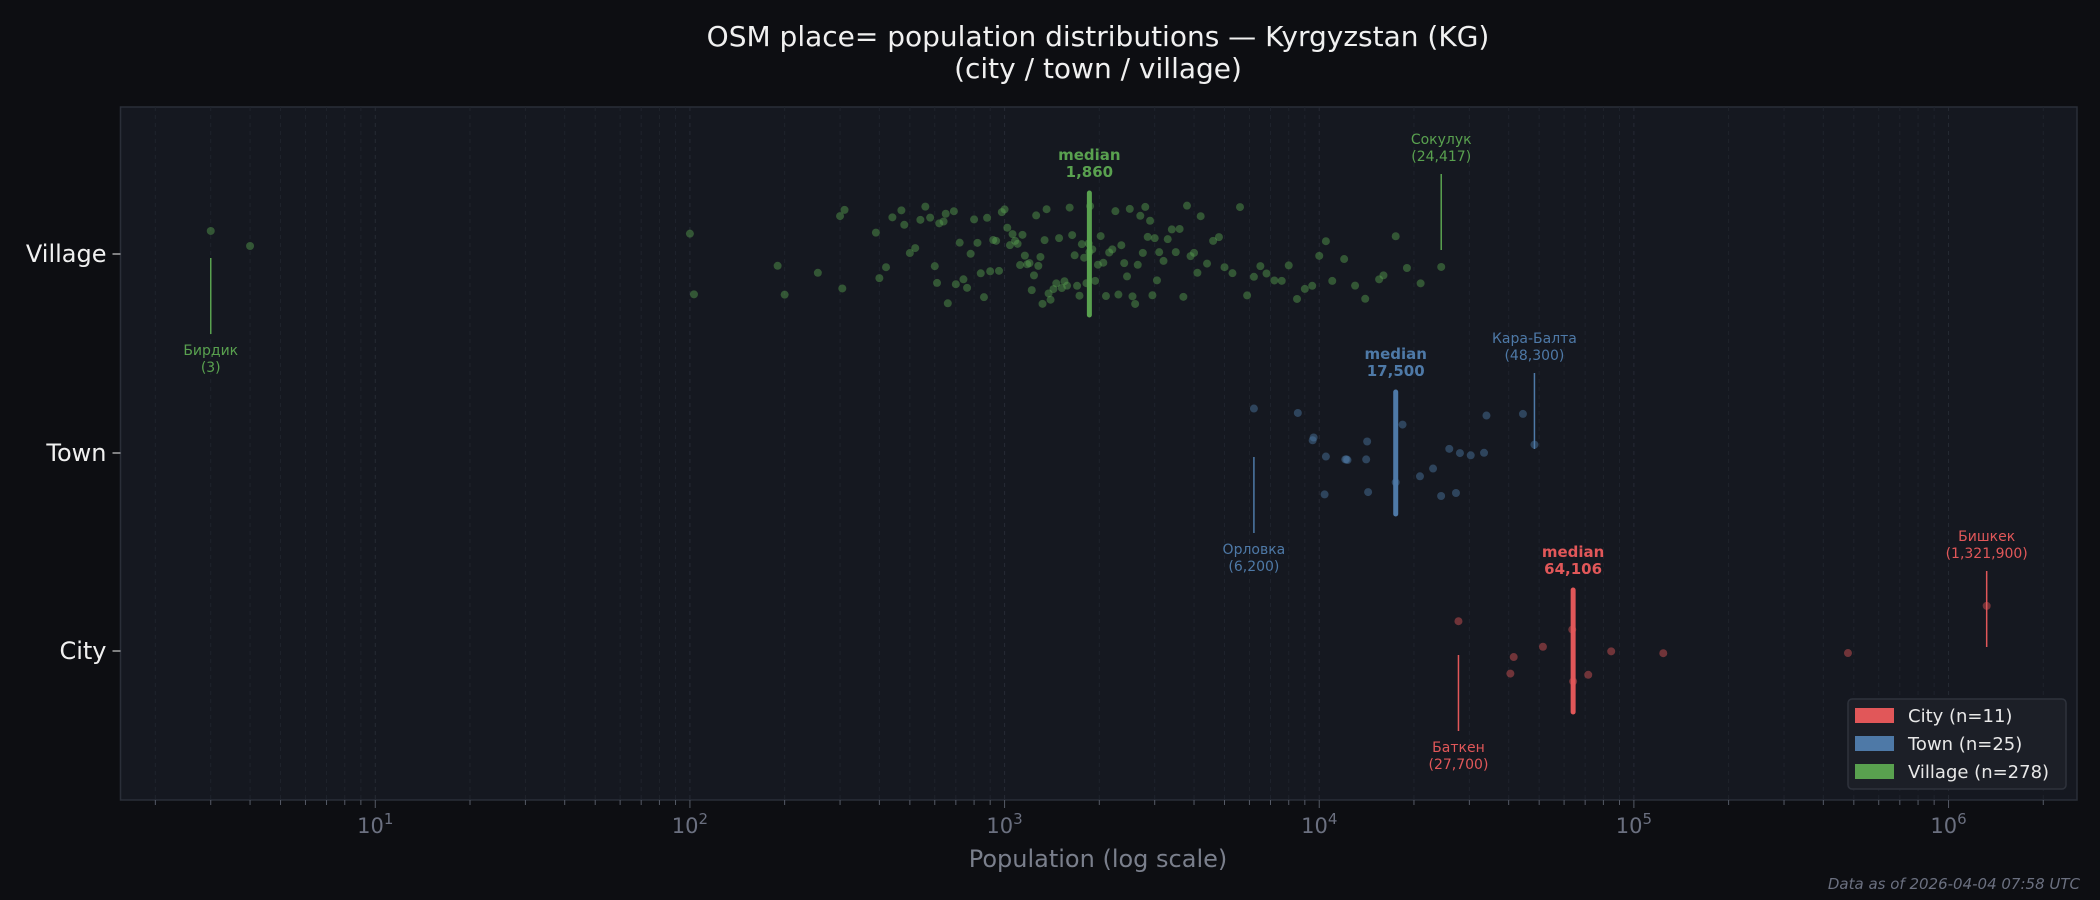  What do you see at coordinates (1573, 569) in the screenshot?
I see `median-value: 64,106` at bounding box center [1573, 569].